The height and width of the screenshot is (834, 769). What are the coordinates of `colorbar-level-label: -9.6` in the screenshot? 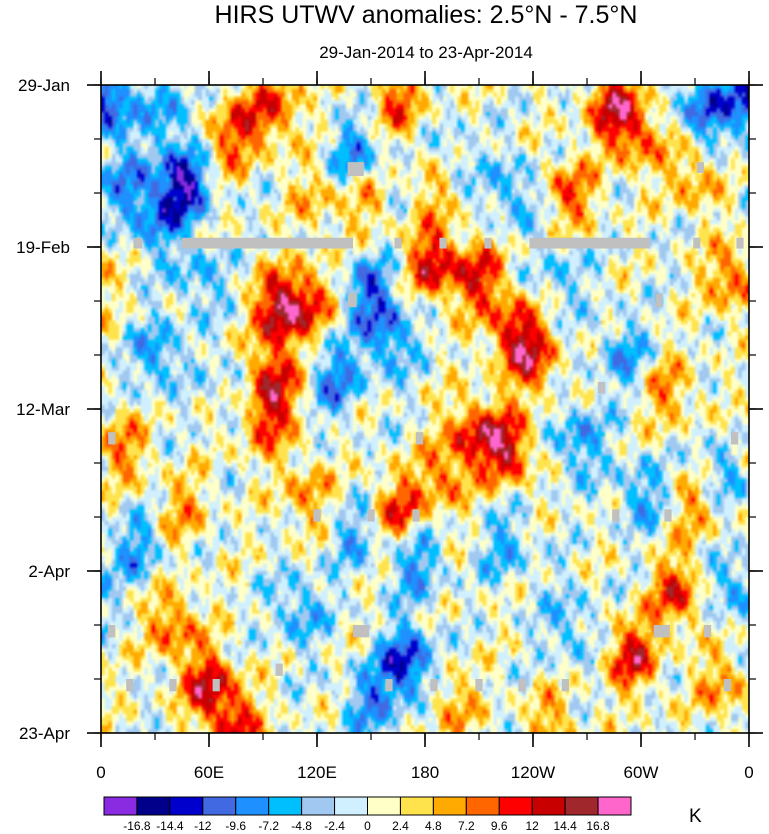 It's located at (235, 826).